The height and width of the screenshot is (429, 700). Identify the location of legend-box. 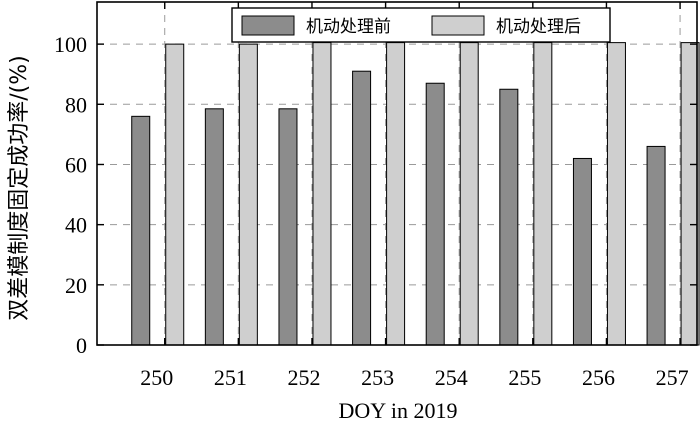
(421, 25).